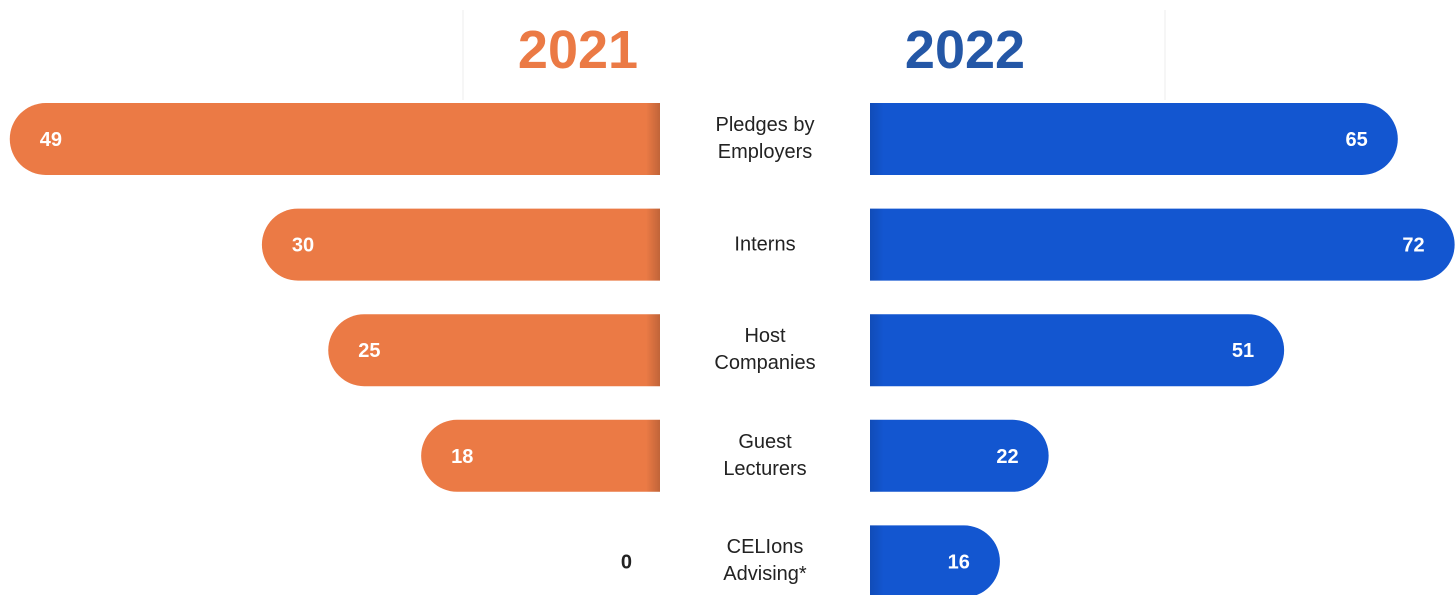 This screenshot has width=1455, height=595. I want to click on value-label: 51, so click(1243, 351).